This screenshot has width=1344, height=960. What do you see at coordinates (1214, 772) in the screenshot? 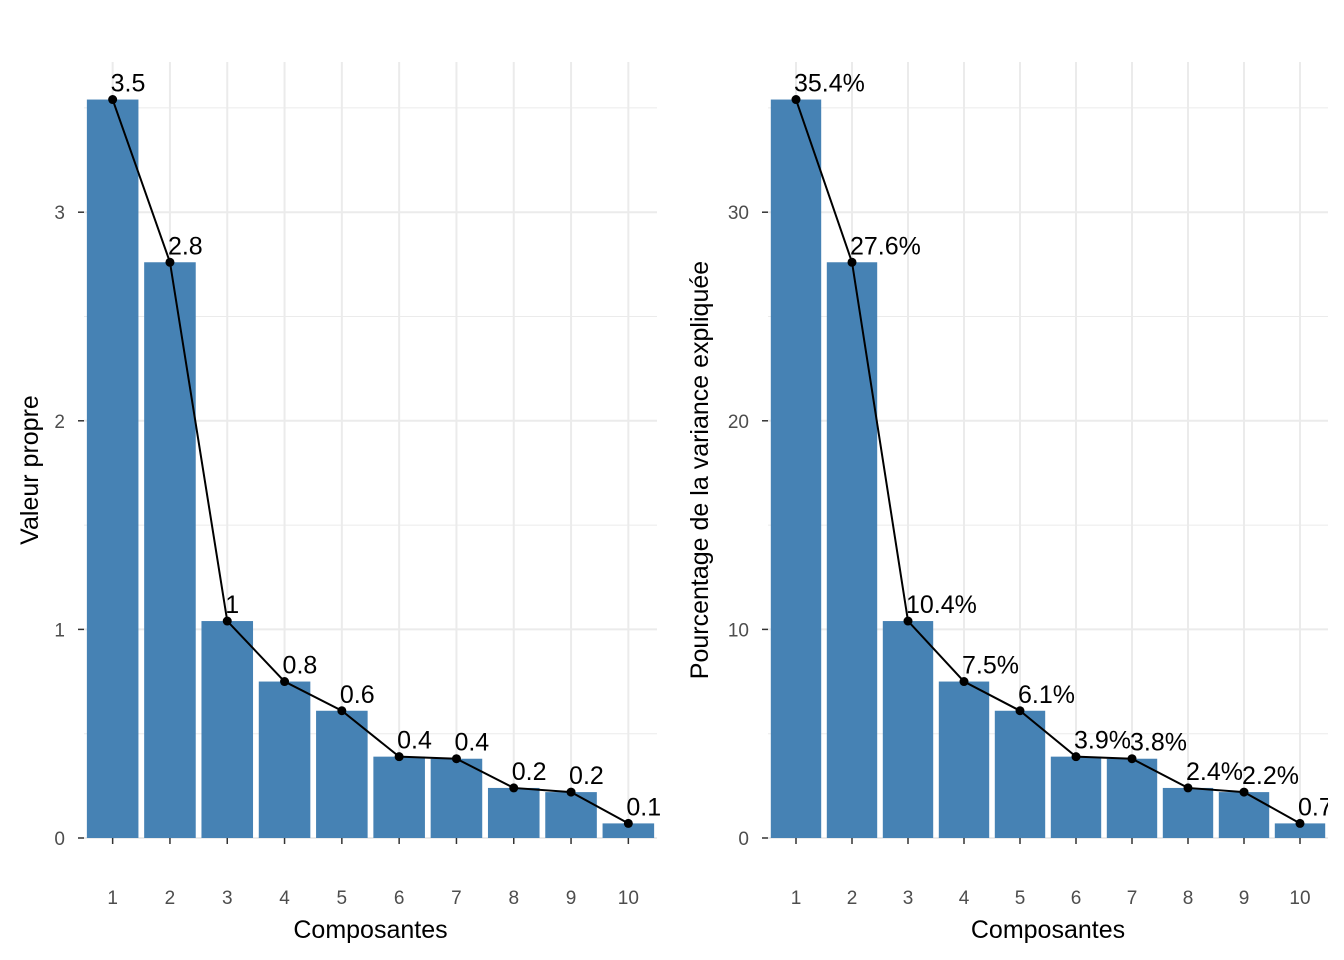
I see `data-label-8: 2.4%` at bounding box center [1214, 772].